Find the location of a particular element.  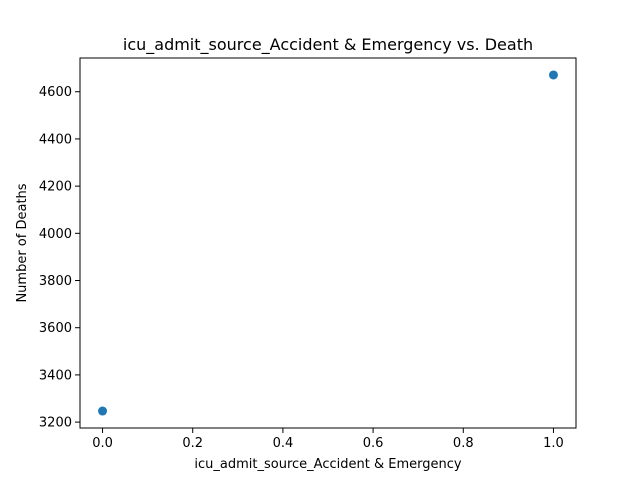

y-tick-label: 4000 is located at coordinates (55, 234).